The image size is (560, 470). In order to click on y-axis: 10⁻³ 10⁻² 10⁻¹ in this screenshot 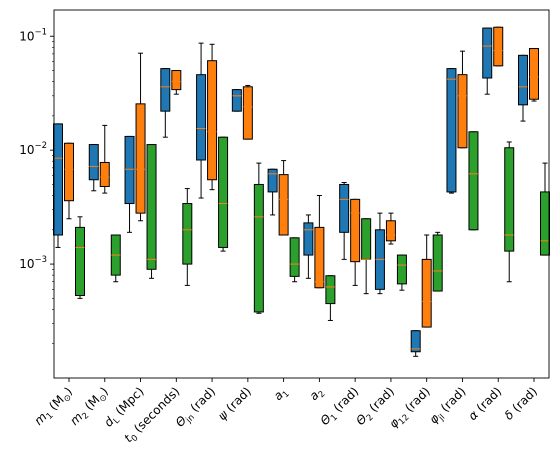, I will do `click(36, 186)`.